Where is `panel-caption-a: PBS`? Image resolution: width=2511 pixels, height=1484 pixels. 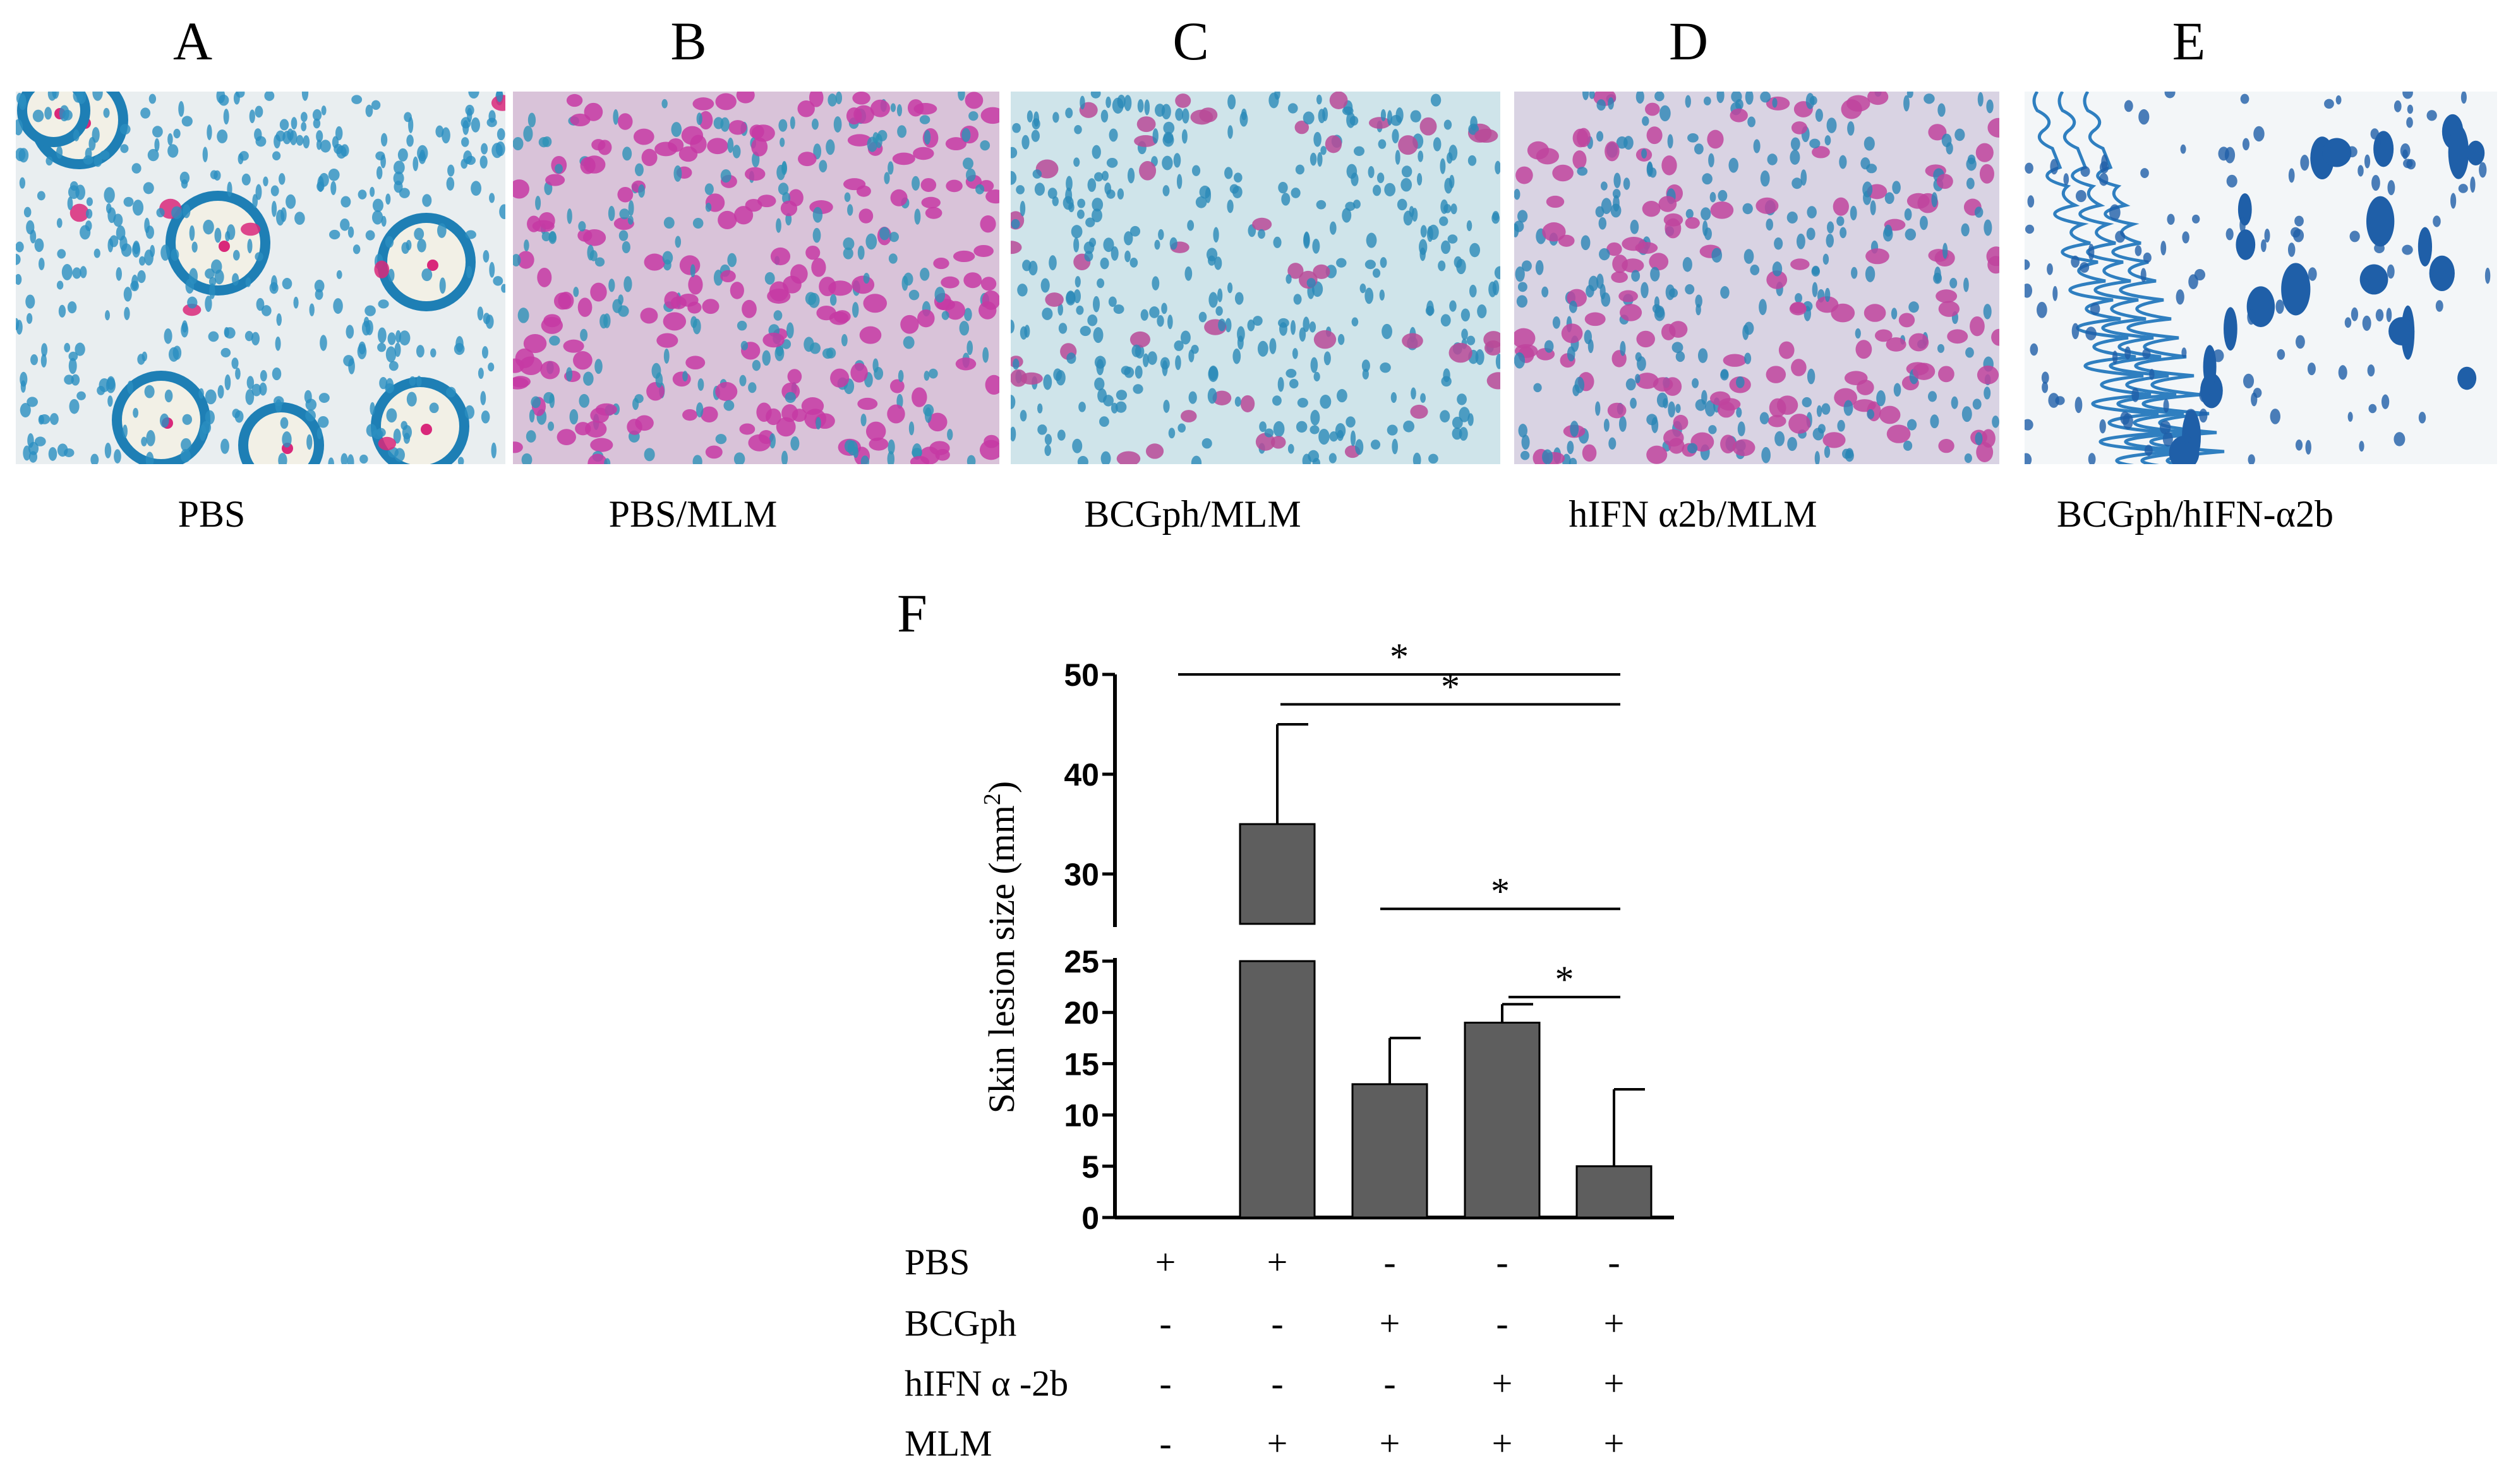
panel-caption-a: PBS is located at coordinates (212, 514).